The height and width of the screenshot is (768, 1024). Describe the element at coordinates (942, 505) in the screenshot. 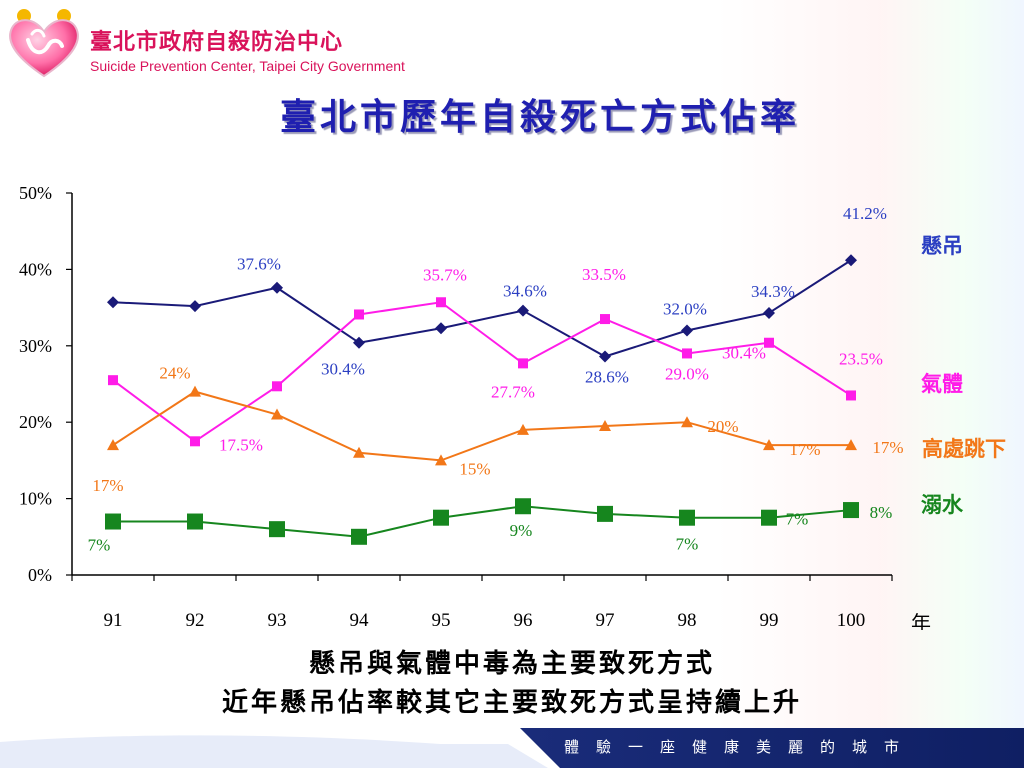

I see `series-legend-label: 溺水` at that location.